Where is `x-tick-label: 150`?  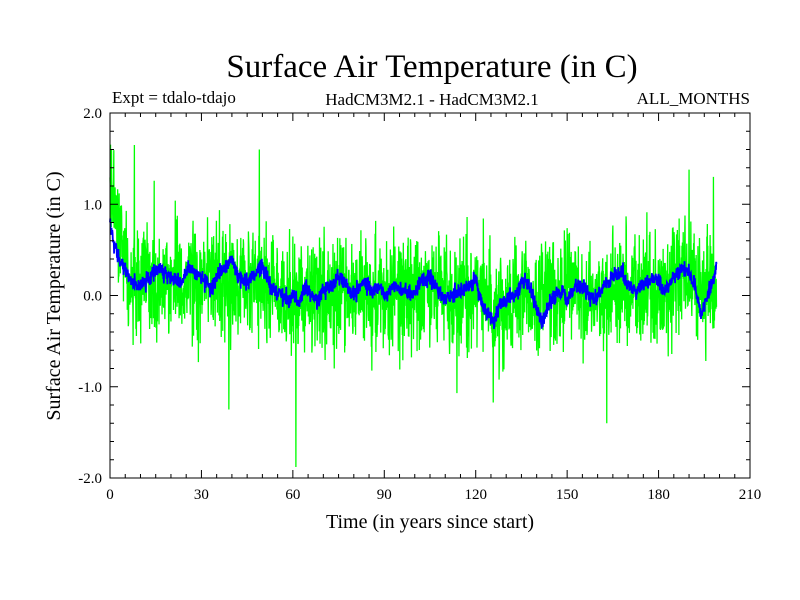 x-tick-label: 150 is located at coordinates (567, 495).